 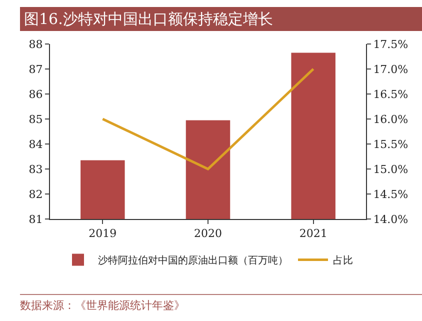 I want to click on y-tick-label: 82, so click(x=35, y=194).